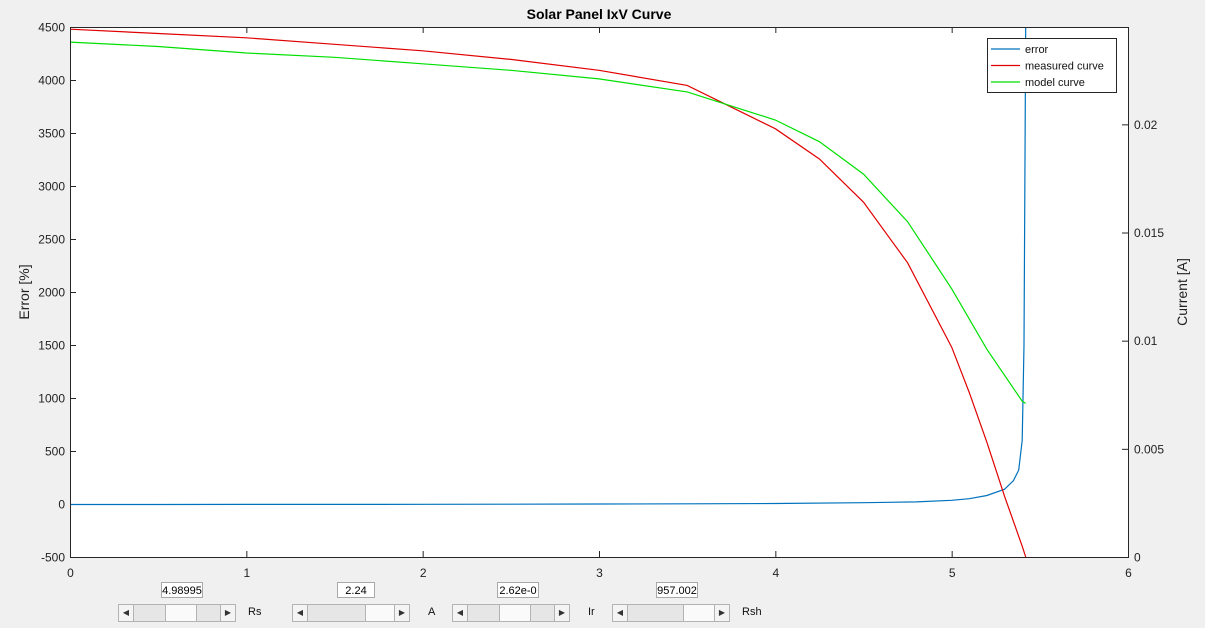  What do you see at coordinates (24, 291) in the screenshot?
I see `y-left-axis-label: Error [%]` at bounding box center [24, 291].